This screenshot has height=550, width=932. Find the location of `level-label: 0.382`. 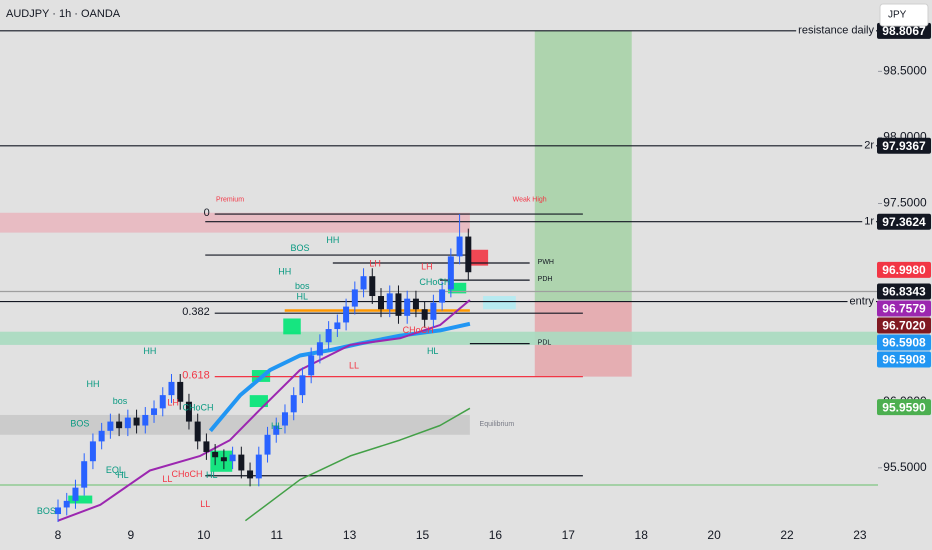

level-label: 0.382 is located at coordinates (196, 312).